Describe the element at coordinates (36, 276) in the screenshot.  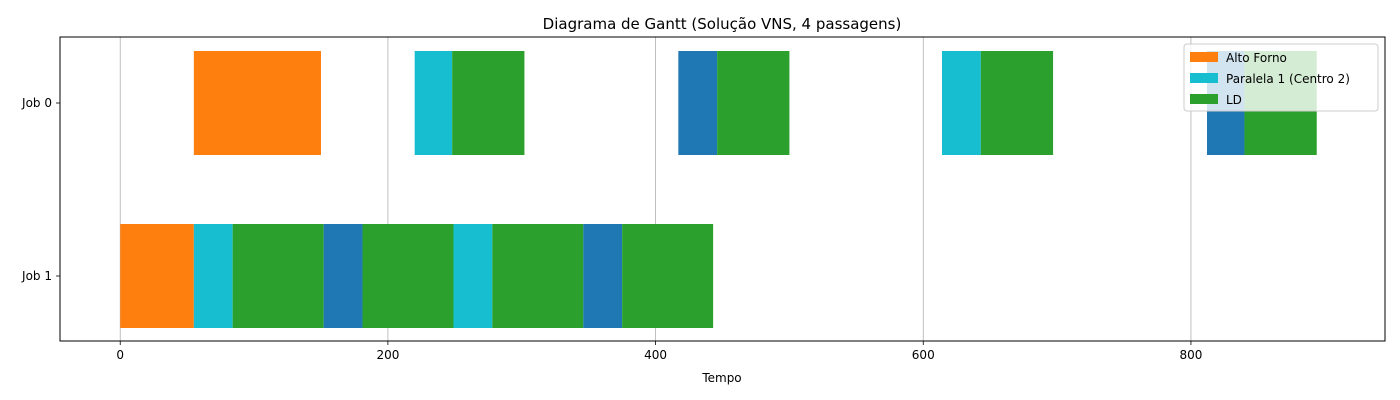
I see `y-tick-label: Job 1` at that location.